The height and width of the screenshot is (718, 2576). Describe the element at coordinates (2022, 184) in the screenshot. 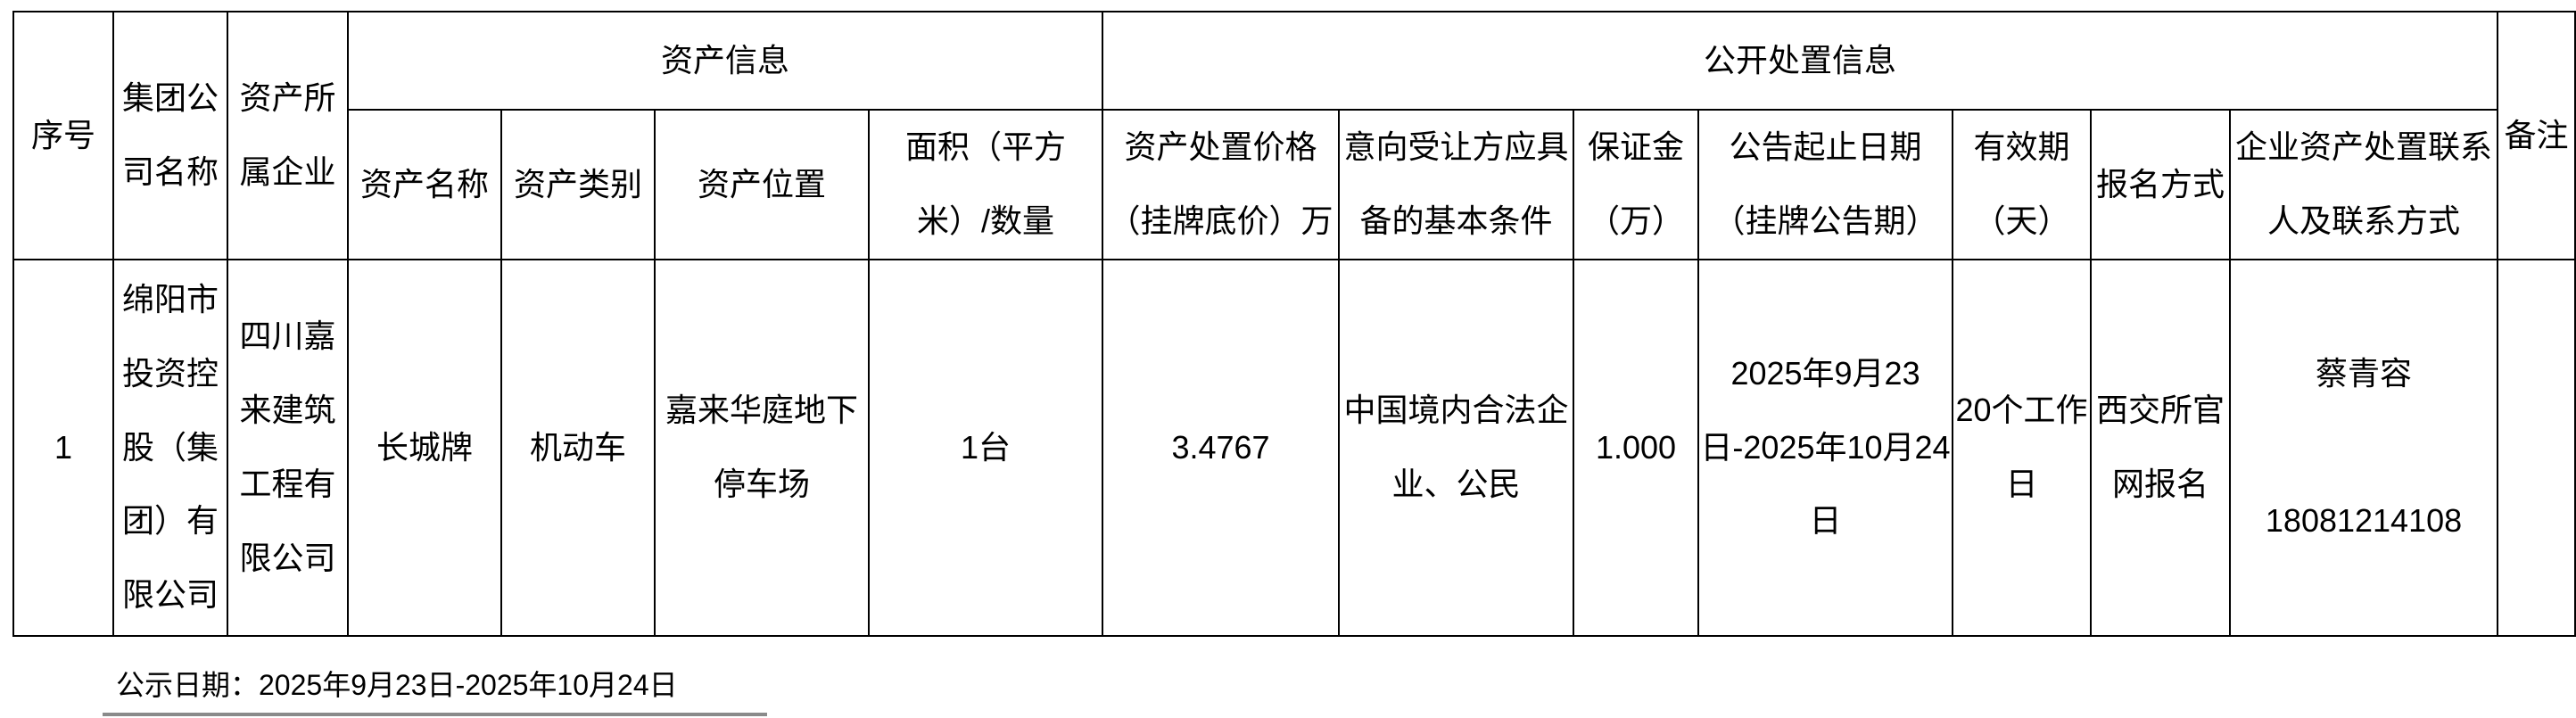

I see `header-validity-days: 有效期（天）` at that location.